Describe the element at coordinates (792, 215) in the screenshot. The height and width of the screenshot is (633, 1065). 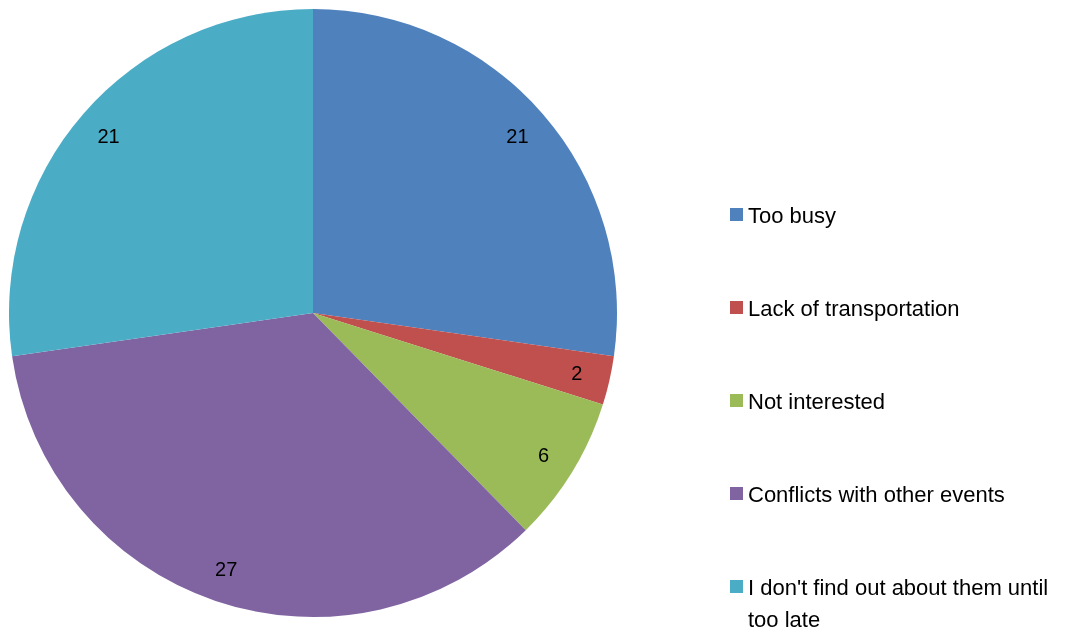
I see `legend-label: Too busy` at that location.